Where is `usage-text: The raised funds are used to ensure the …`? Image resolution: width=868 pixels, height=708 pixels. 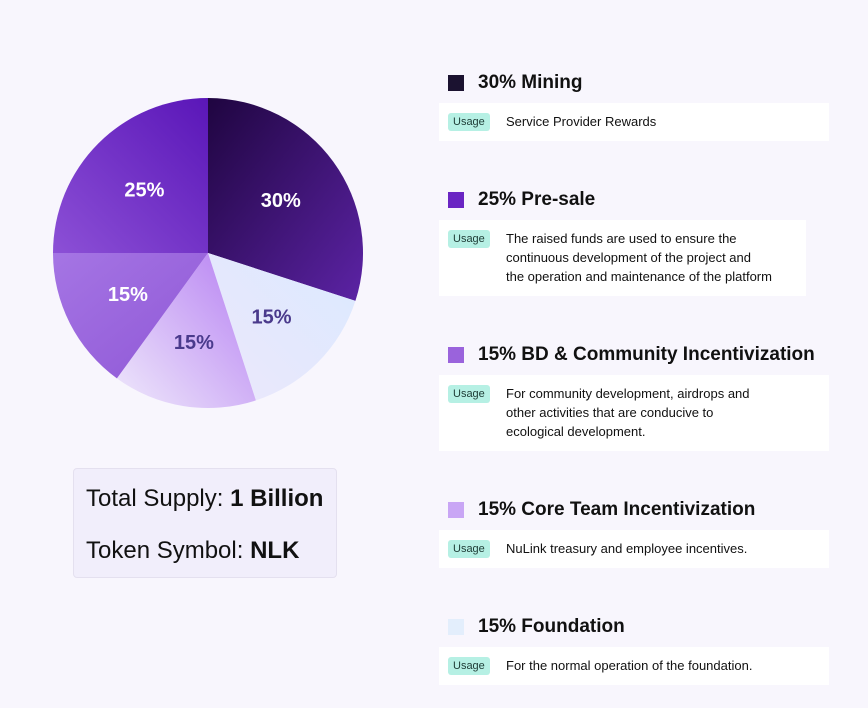 usage-text: The raised funds are used to ensure the … is located at coordinates (639, 257).